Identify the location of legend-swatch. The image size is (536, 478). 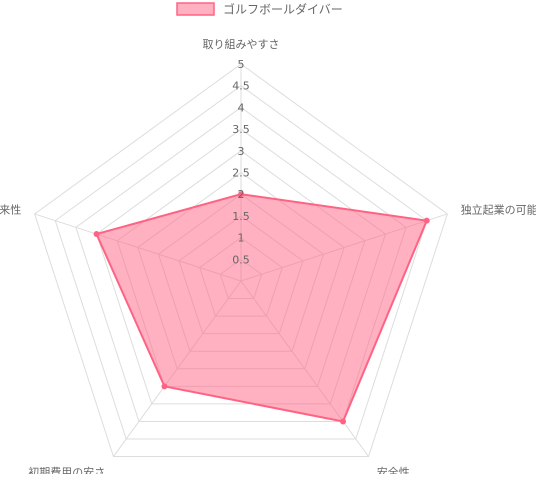
(195, 9).